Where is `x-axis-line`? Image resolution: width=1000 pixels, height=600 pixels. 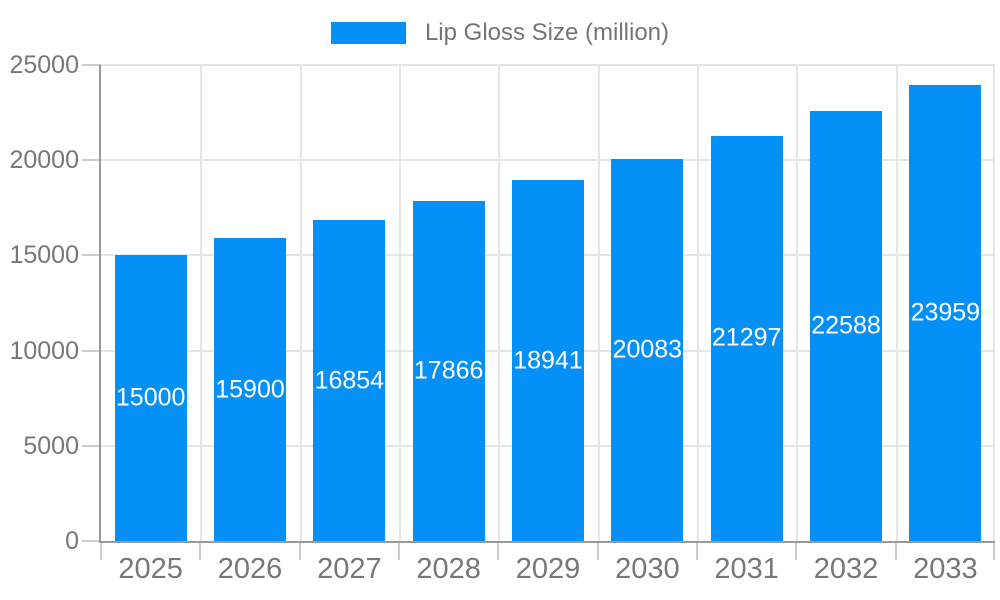
x-axis-line is located at coordinates (547, 542).